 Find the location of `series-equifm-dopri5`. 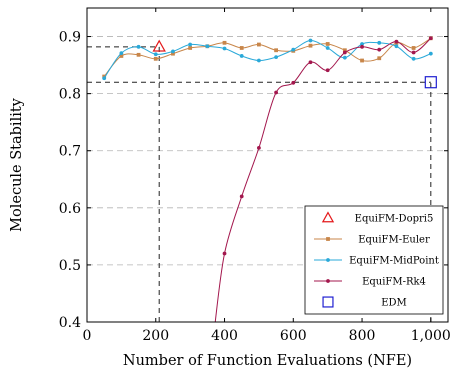

series-equifm-dopri5 is located at coordinates (159, 45).